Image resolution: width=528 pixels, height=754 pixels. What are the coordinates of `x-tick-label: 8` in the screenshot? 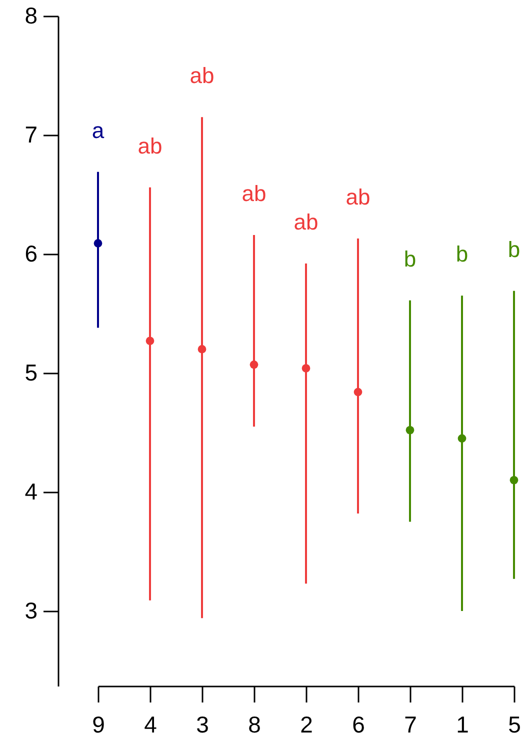 It's located at (254, 725).